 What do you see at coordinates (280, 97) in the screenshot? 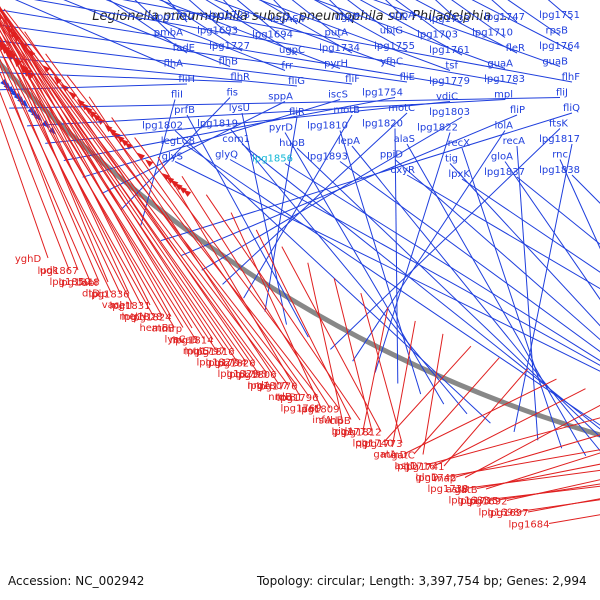
I see `forward-gene-label: sppA` at bounding box center [280, 97].